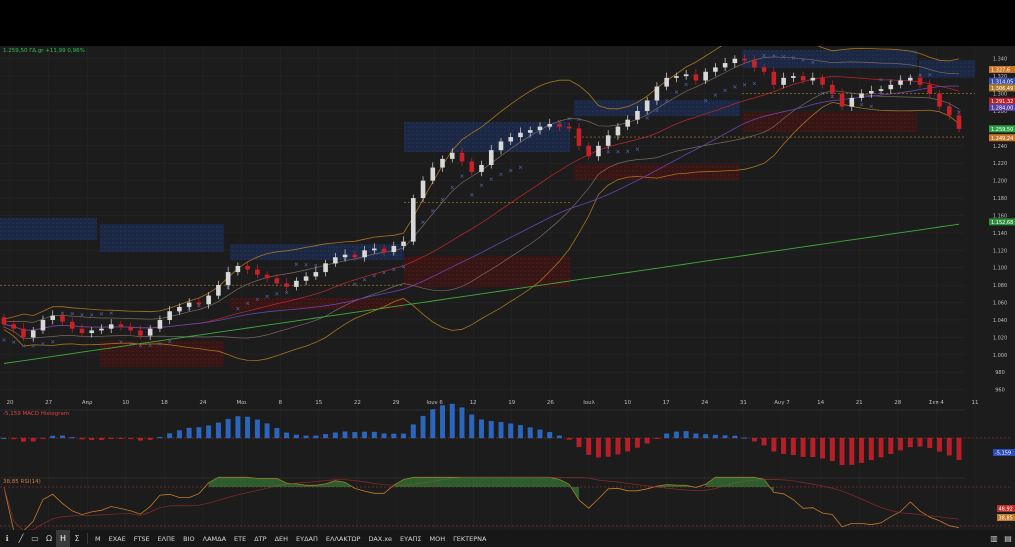 Image resolution: width=1015 pixels, height=547 pixels. Describe the element at coordinates (7, 538) in the screenshot. I see `info-icon: ℹ` at that location.